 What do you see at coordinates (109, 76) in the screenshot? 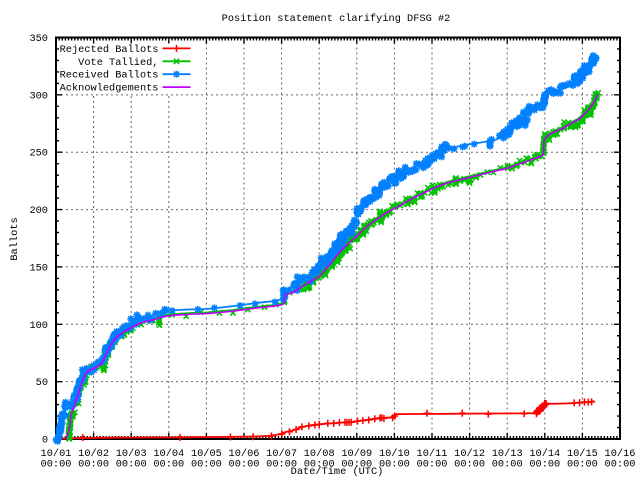
I see `svg-text: Received Ballots` at bounding box center [109, 76].